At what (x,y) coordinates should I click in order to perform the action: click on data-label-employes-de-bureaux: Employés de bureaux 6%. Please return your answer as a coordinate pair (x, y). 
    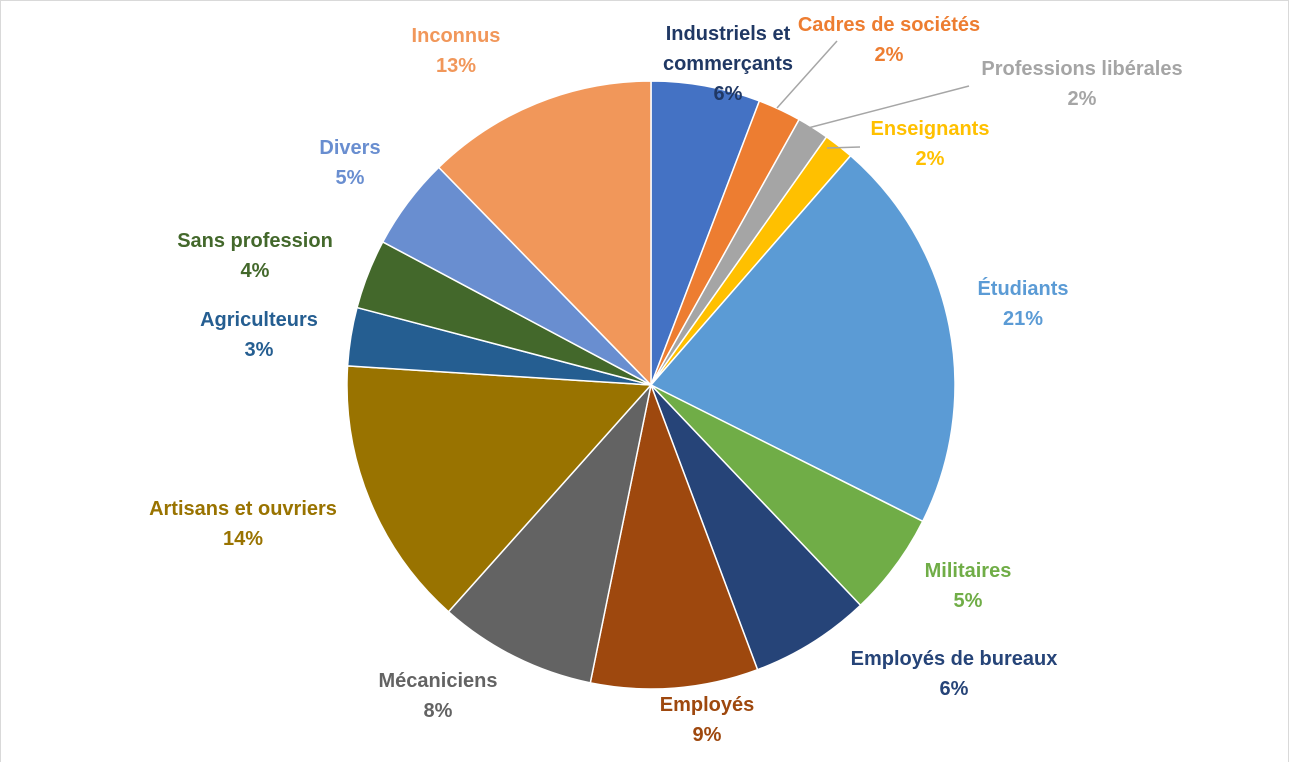
    Looking at the image, I should click on (954, 674).